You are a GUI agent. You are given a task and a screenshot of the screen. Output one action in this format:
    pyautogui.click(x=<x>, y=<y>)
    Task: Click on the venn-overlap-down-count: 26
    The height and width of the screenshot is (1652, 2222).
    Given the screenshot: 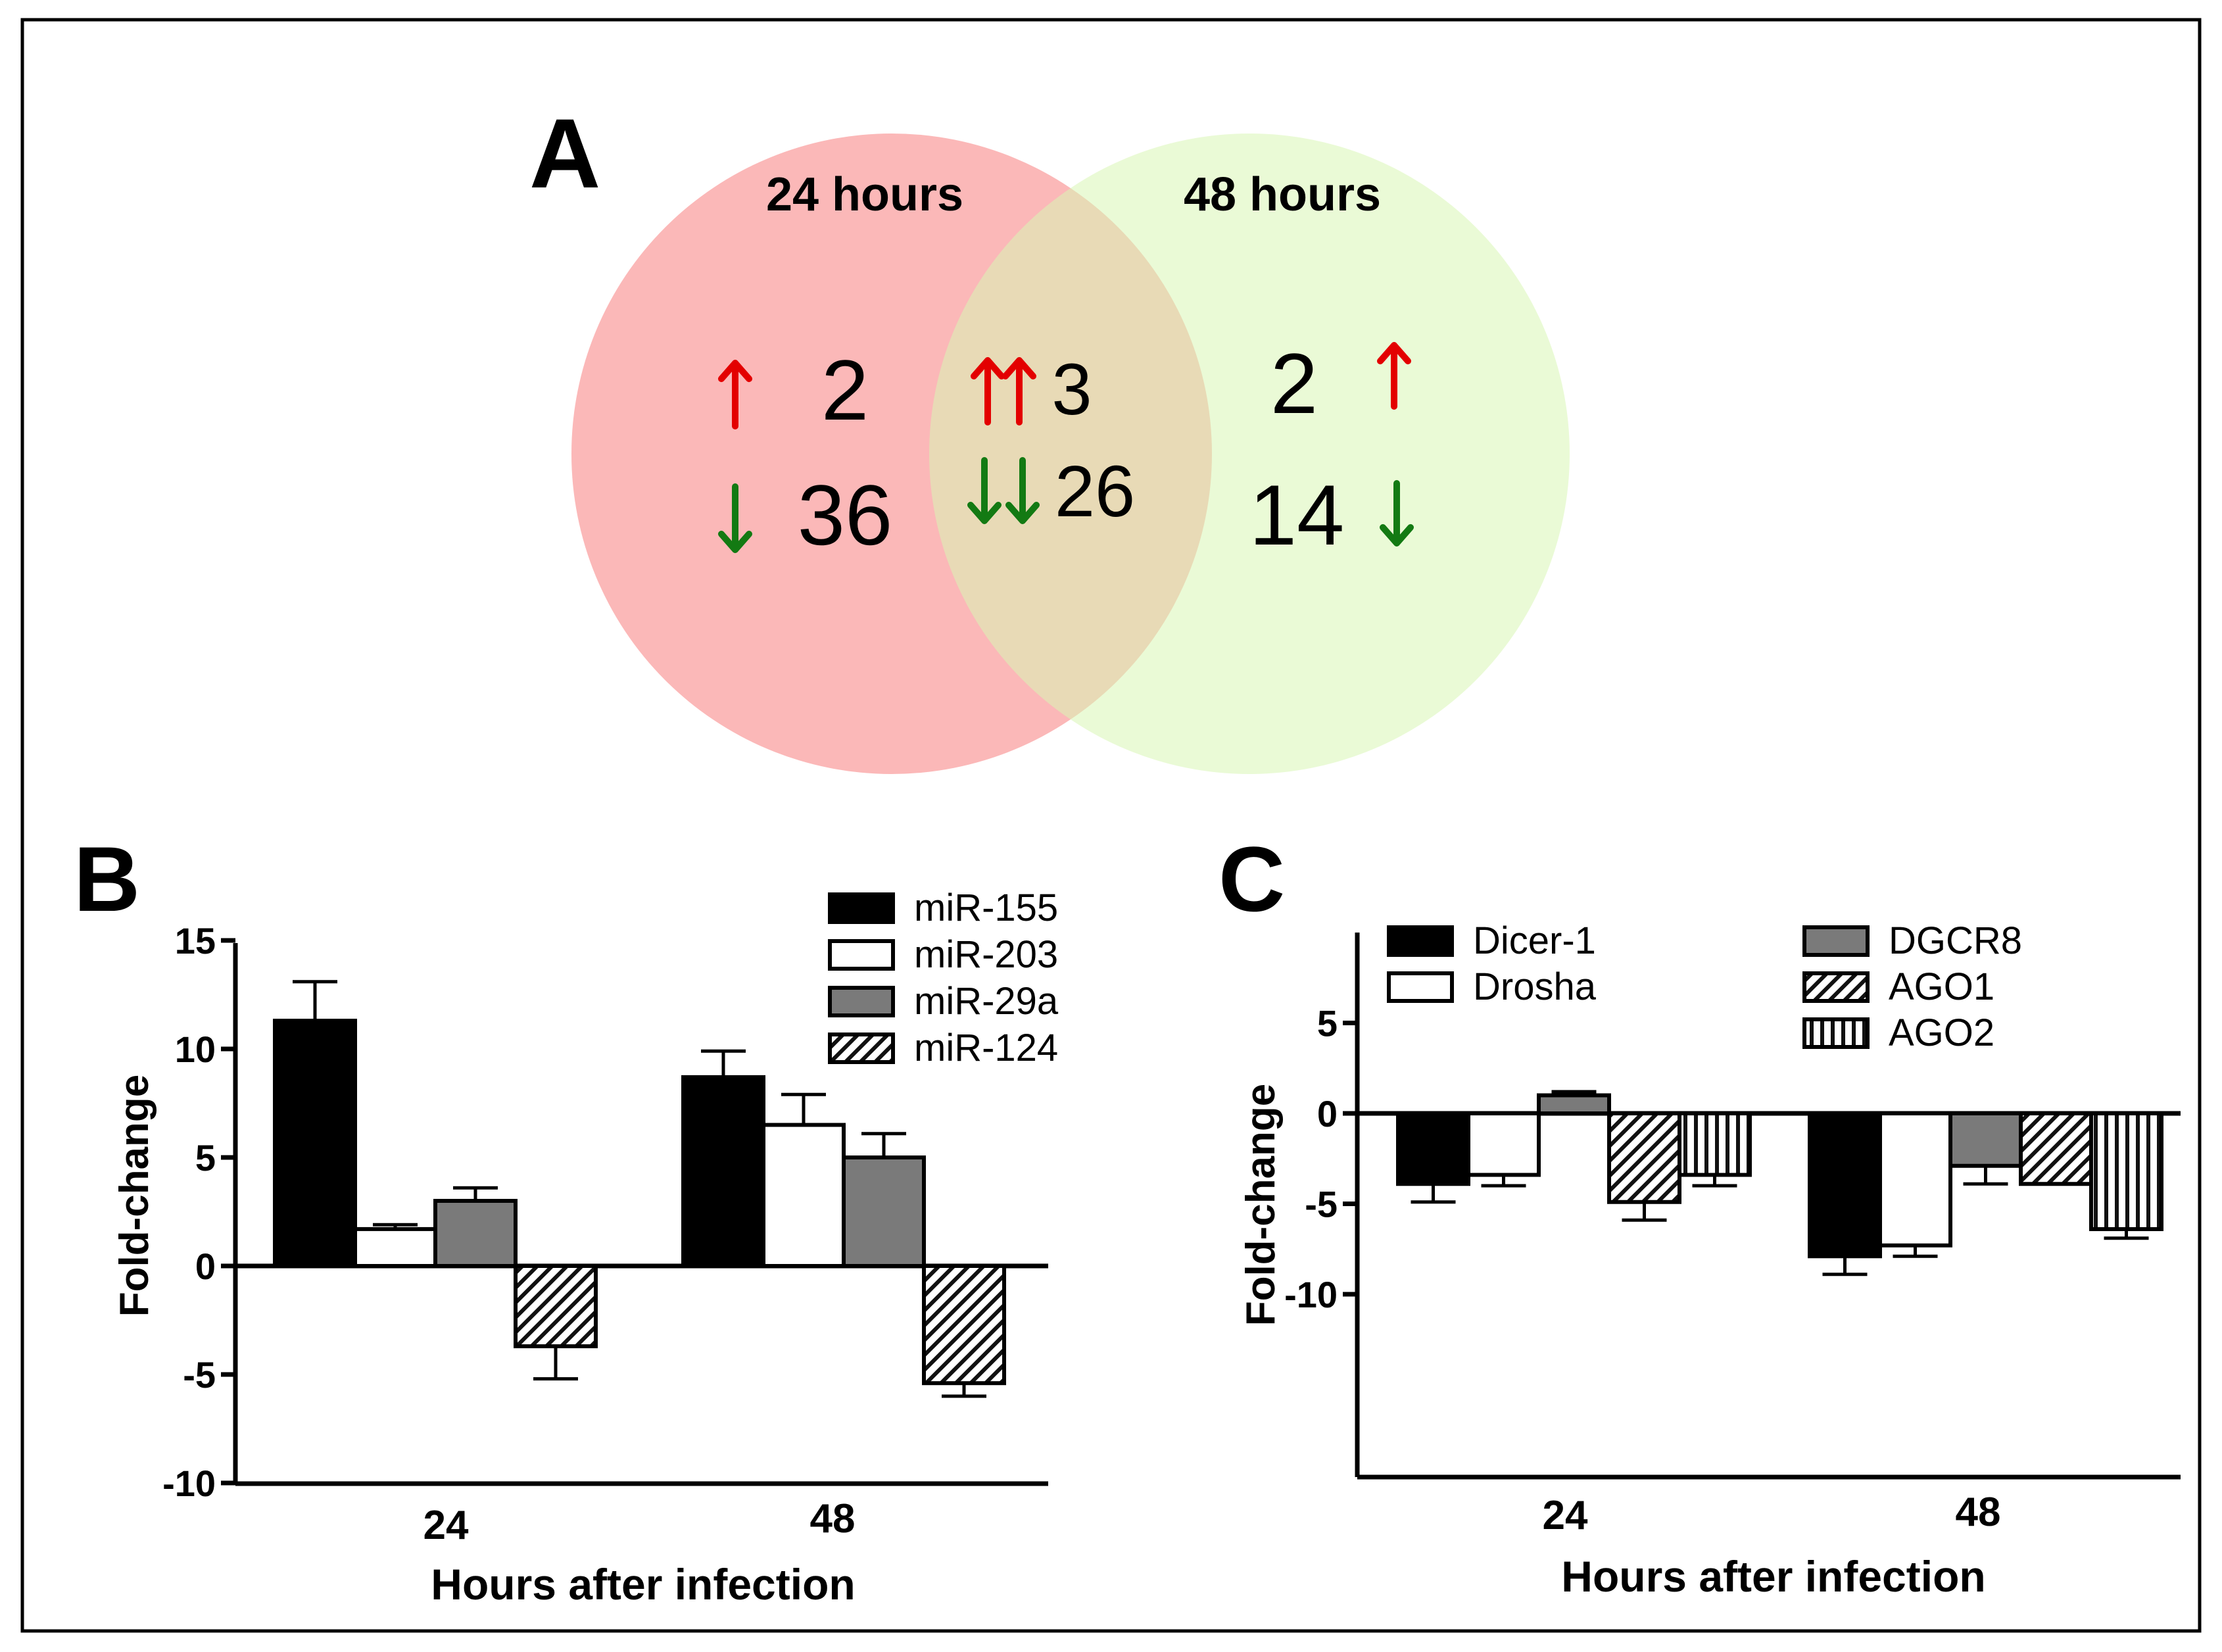 What is the action you would take?
    pyautogui.click(x=1095, y=491)
    